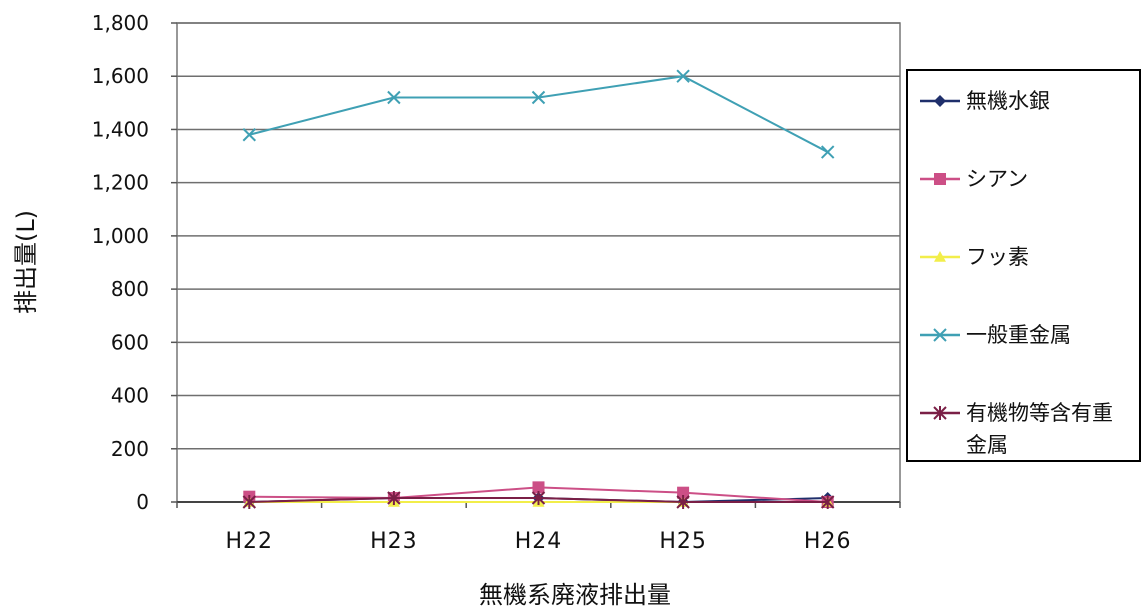 The image size is (1147, 611). Describe the element at coordinates (130, 449) in the screenshot. I see `y-tick-label: 200` at that location.